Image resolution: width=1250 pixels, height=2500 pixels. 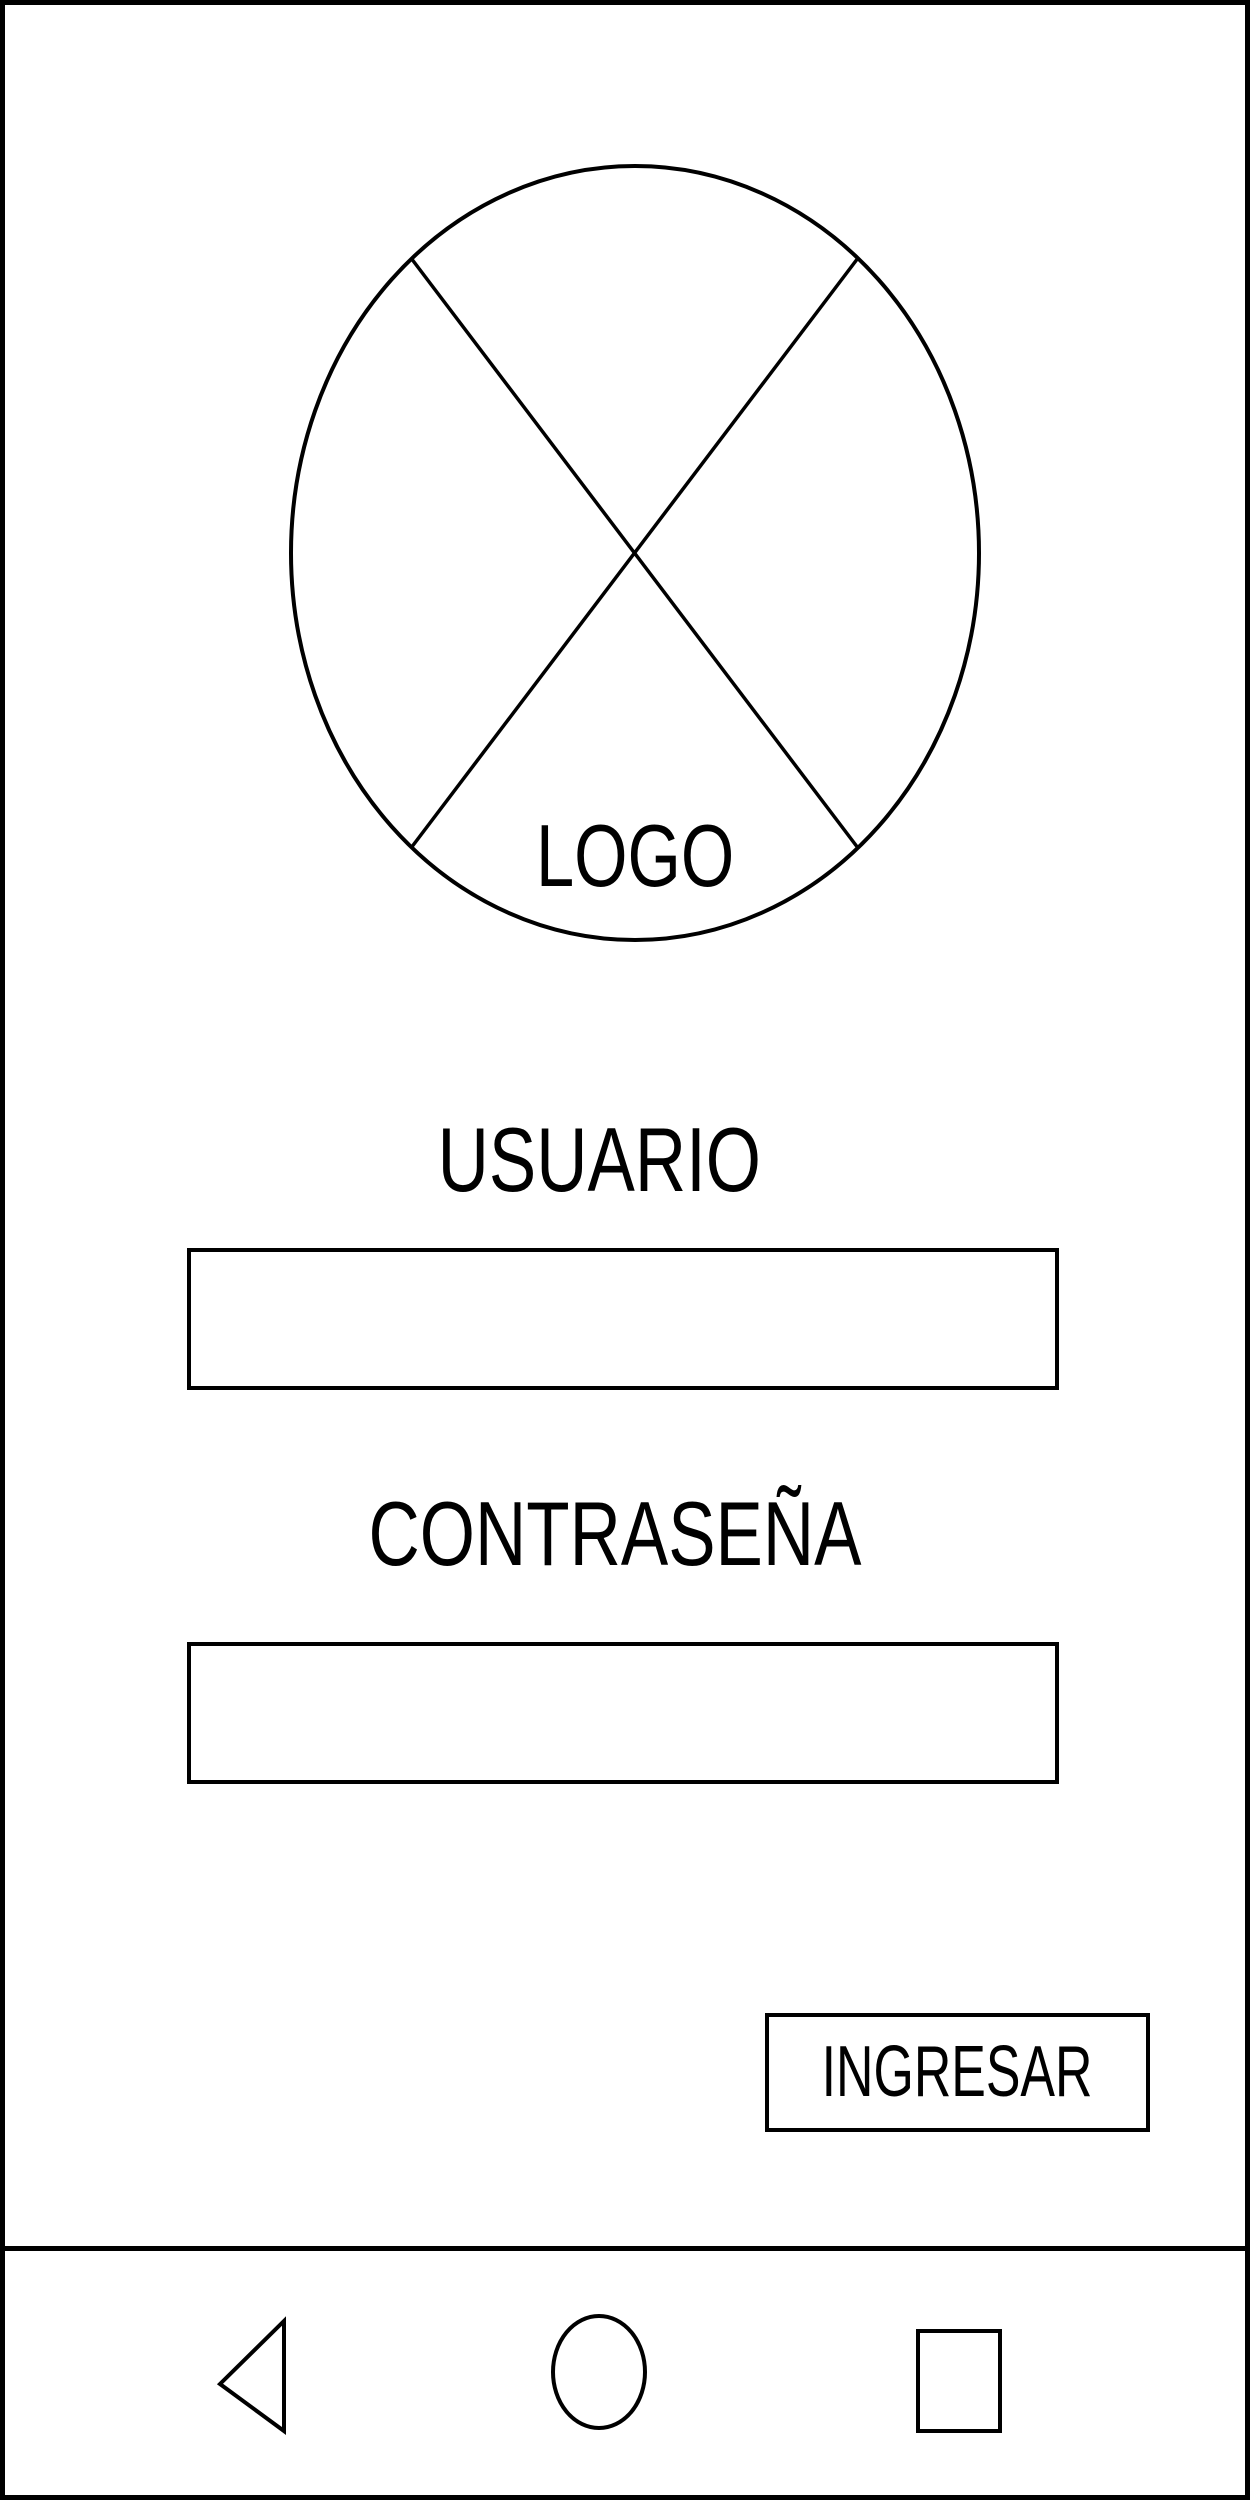 I want to click on login-submit-button: INGRESAR, so click(x=957, y=2072).